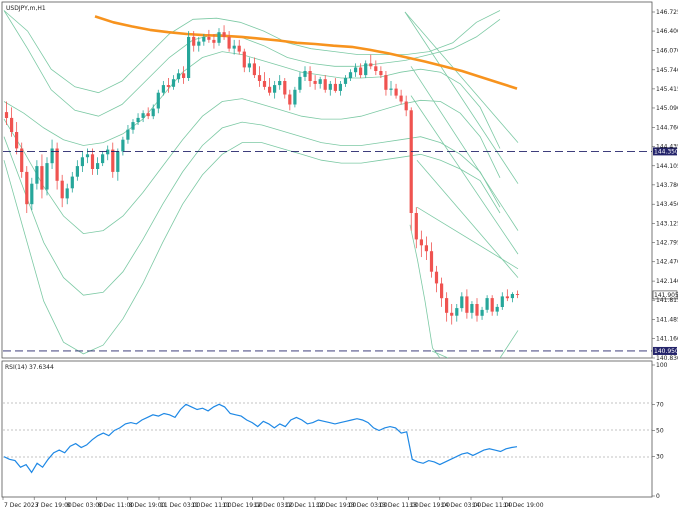  I want to click on rsi-reference-lines, so click(327, 430).